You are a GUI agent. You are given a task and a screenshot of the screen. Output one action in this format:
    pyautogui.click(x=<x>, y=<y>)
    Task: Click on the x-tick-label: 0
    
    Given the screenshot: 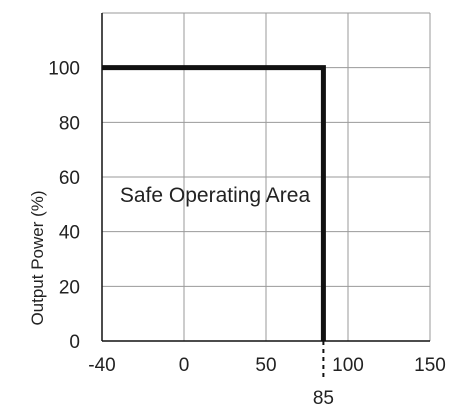 What is the action you would take?
    pyautogui.click(x=184, y=365)
    